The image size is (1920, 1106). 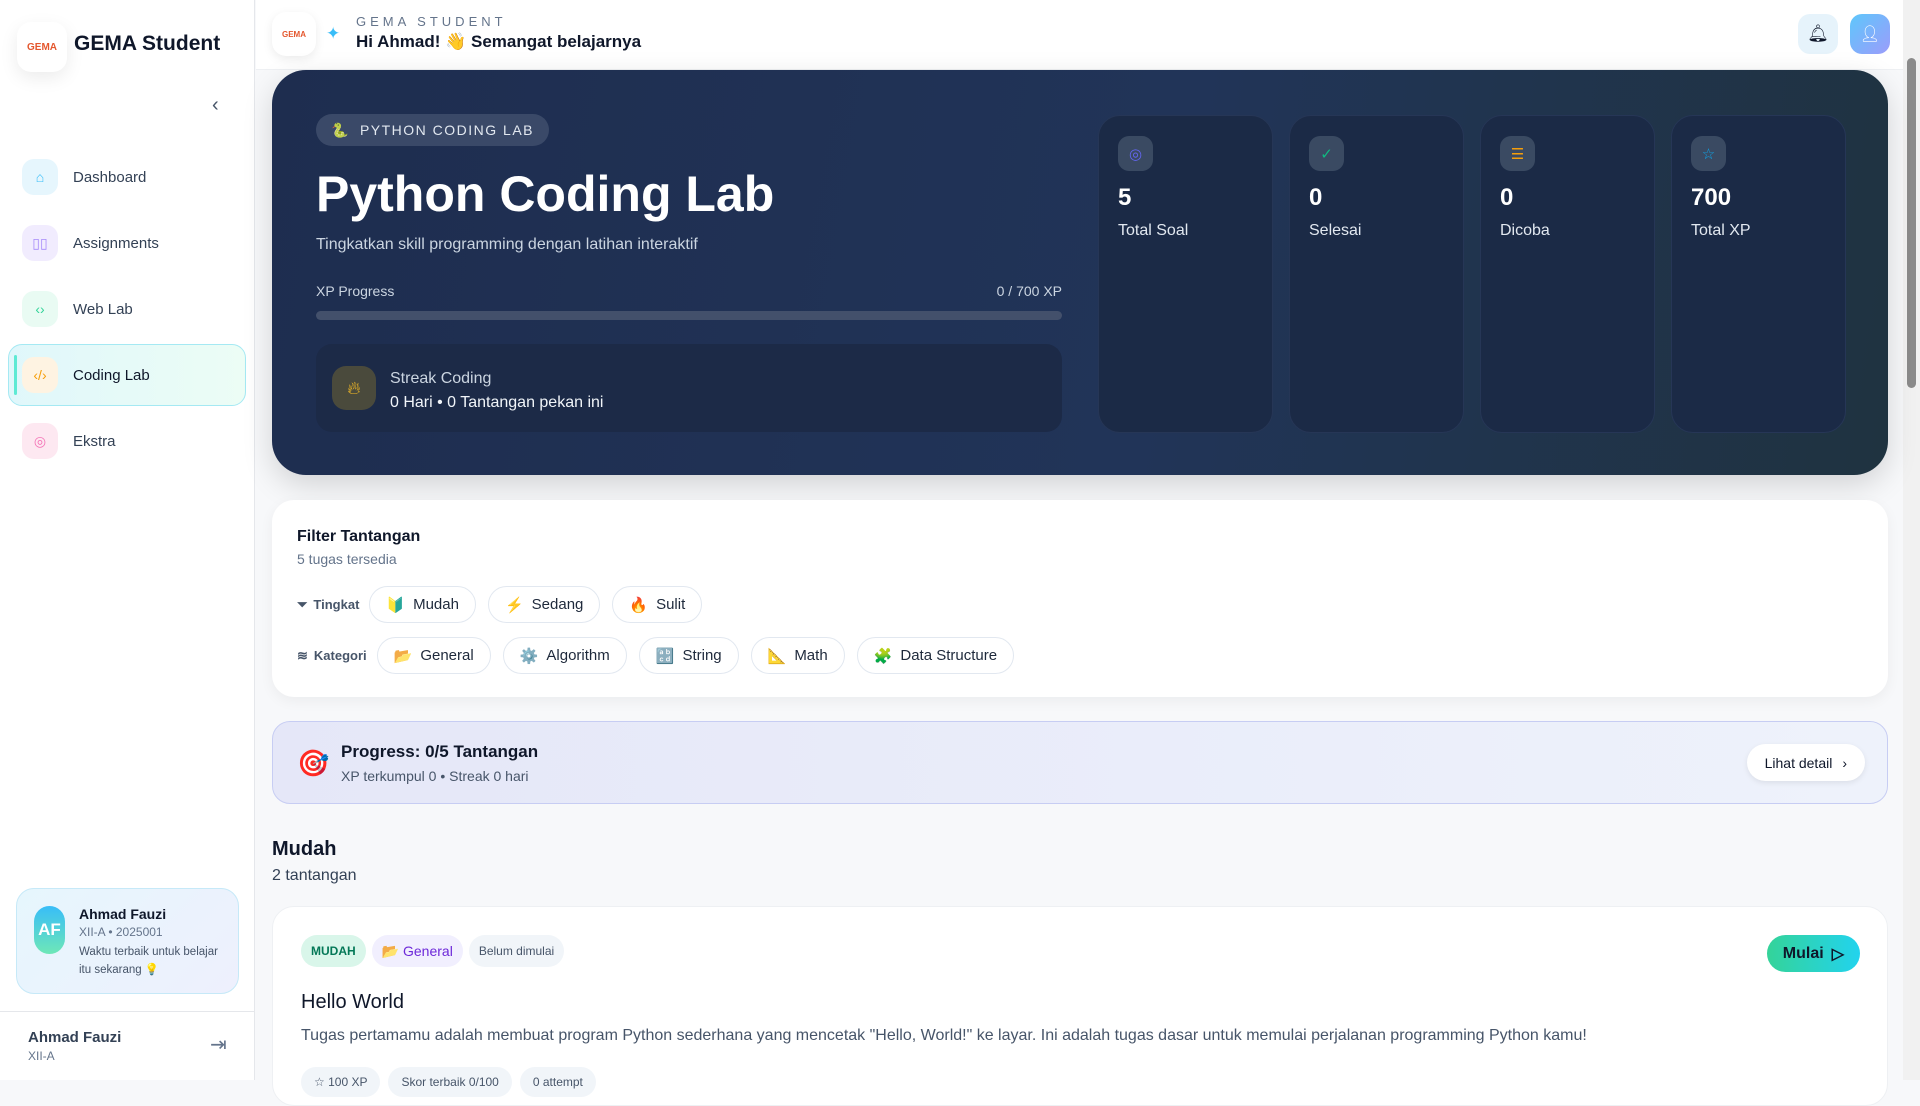 I want to click on task-title: Hello World, so click(x=352, y=1002).